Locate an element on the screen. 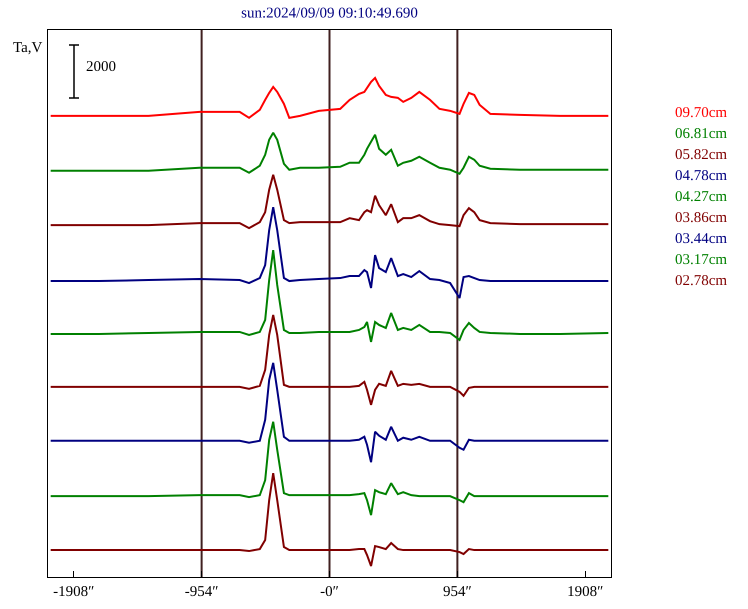  text: 2000 is located at coordinates (101, 67).